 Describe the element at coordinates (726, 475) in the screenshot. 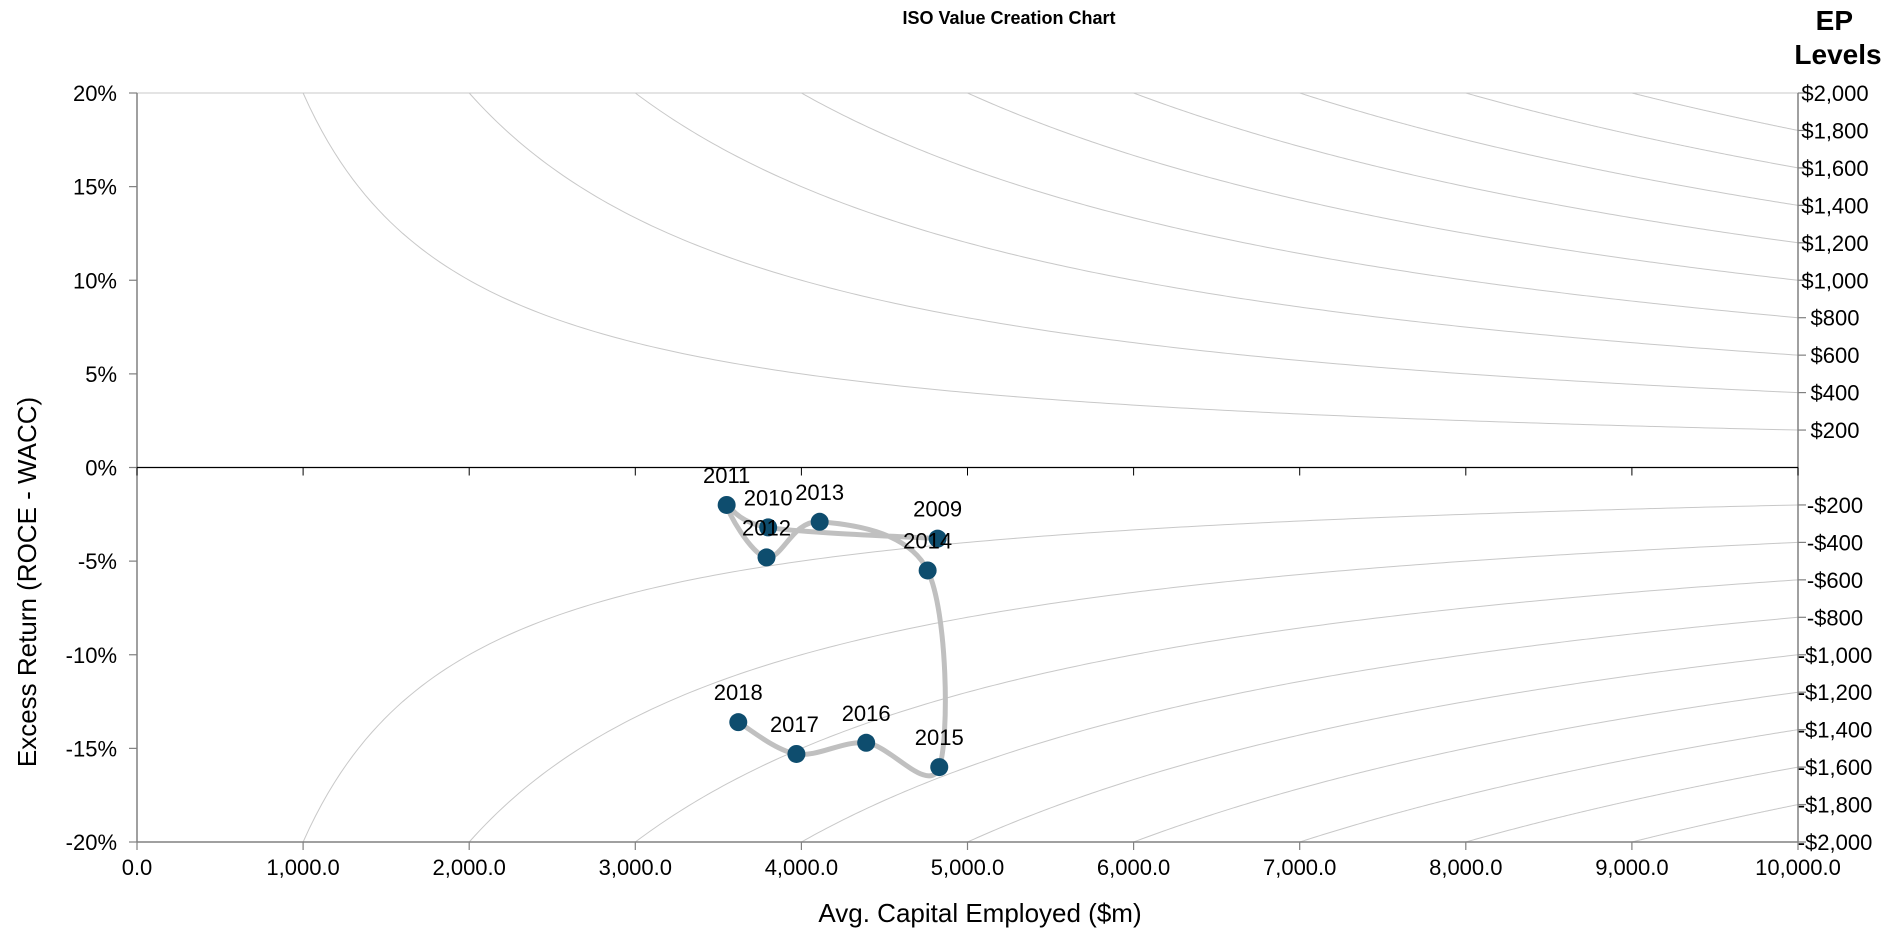

I see `point-label-2011: 2011` at that location.